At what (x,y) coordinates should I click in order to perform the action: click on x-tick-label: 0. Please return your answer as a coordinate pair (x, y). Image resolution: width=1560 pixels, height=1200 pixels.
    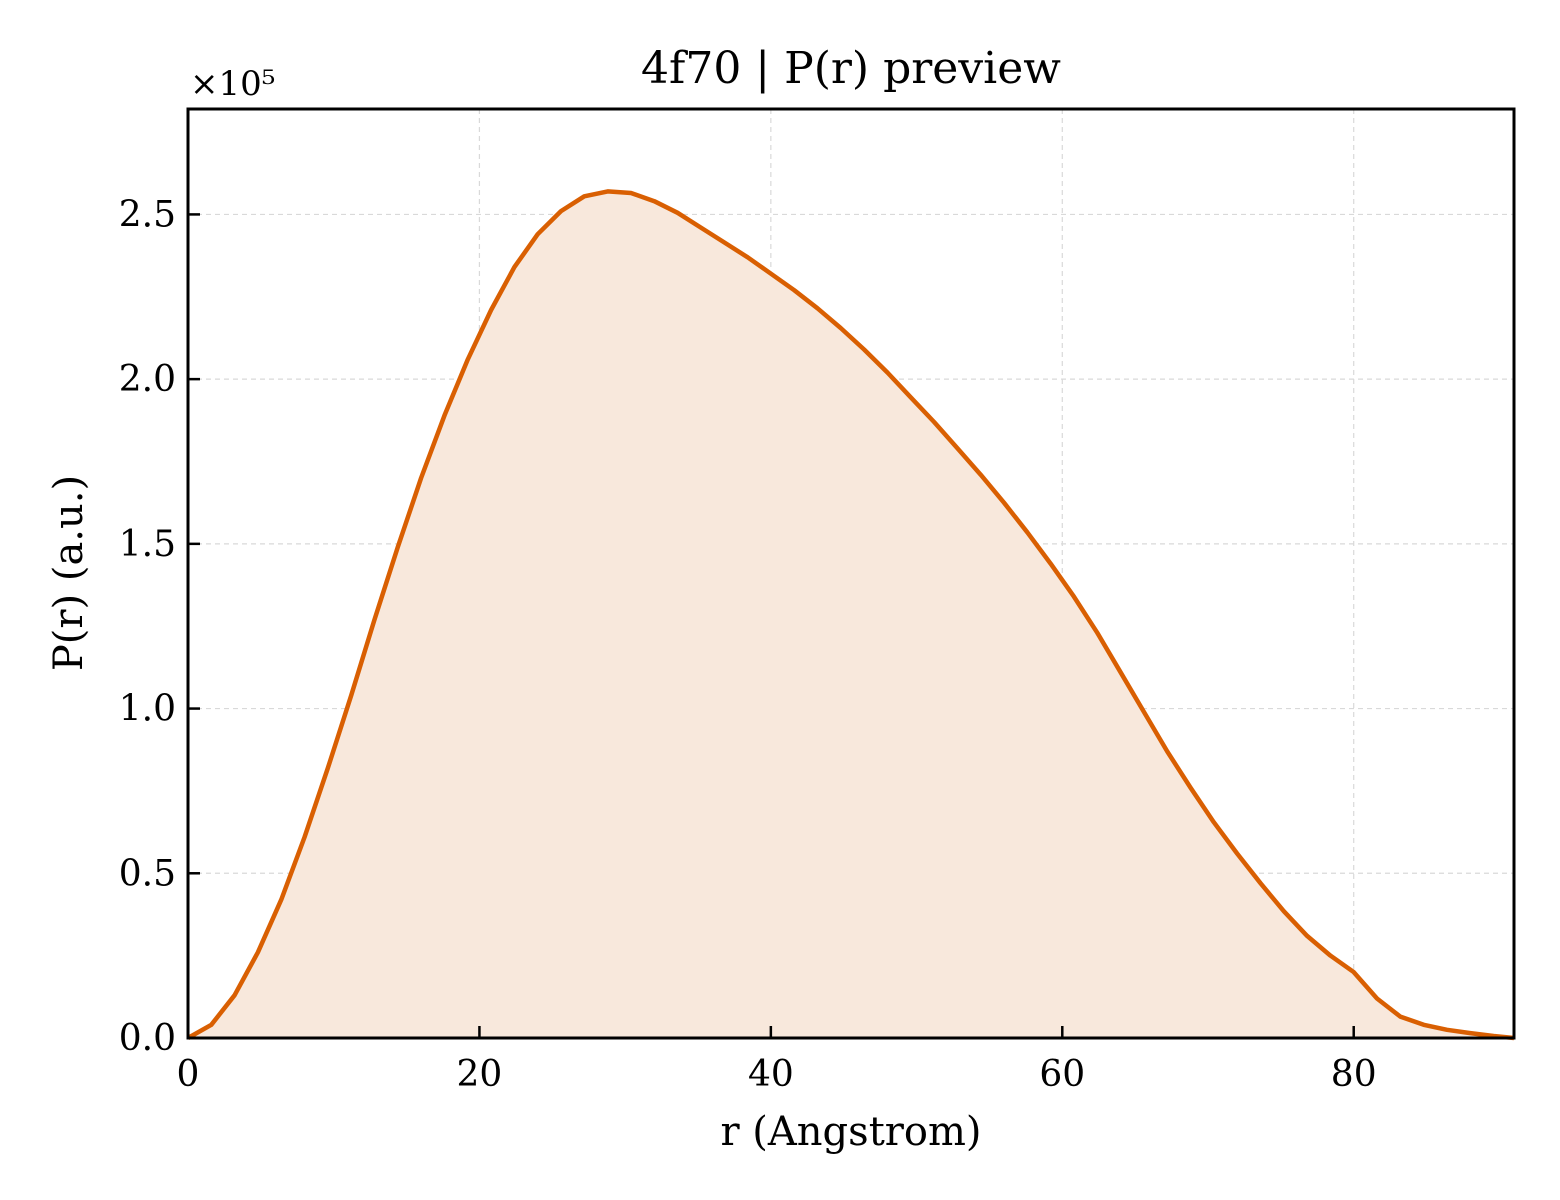
    Looking at the image, I should click on (188, 1074).